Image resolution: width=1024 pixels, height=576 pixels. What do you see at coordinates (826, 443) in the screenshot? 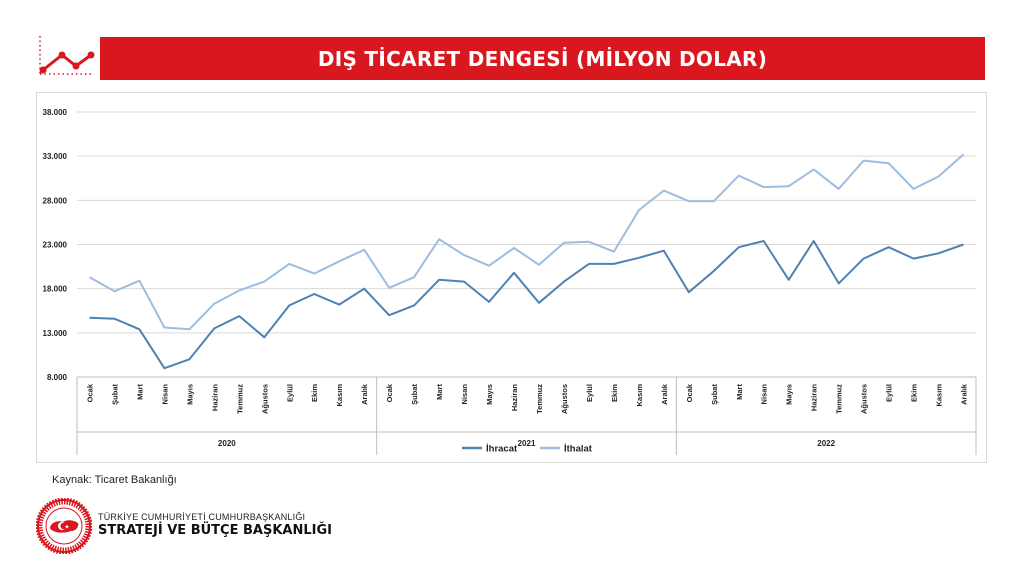
I see `x-group-label: 2022` at bounding box center [826, 443].